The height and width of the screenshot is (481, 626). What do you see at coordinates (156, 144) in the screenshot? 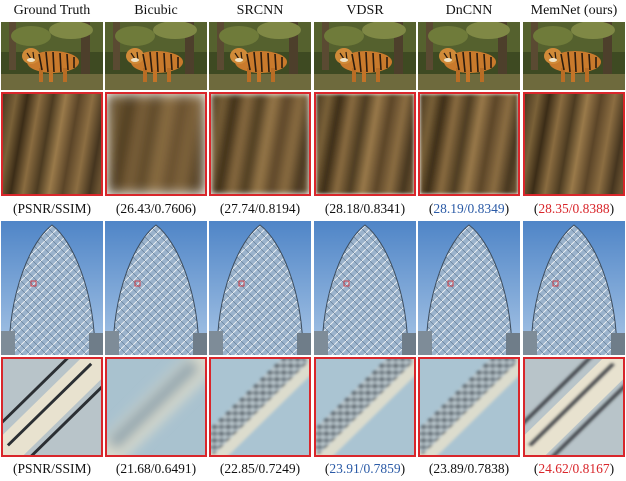
I see `tiger-crop-bicubic` at bounding box center [156, 144].